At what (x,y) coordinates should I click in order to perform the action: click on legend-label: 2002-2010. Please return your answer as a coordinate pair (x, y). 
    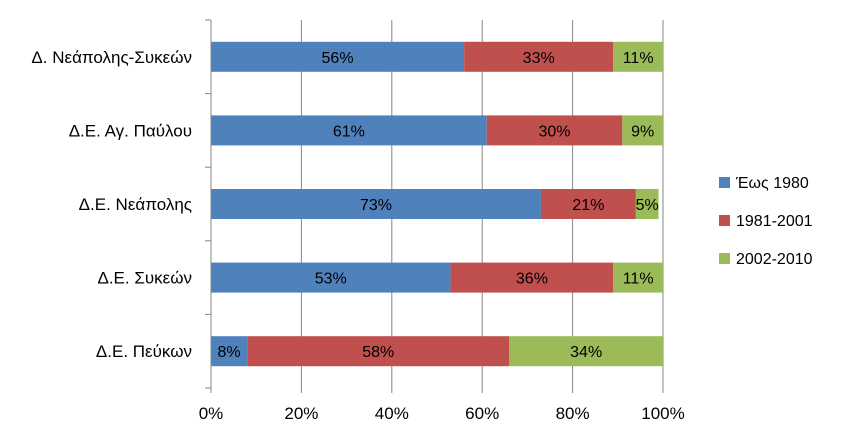
    Looking at the image, I should click on (774, 259).